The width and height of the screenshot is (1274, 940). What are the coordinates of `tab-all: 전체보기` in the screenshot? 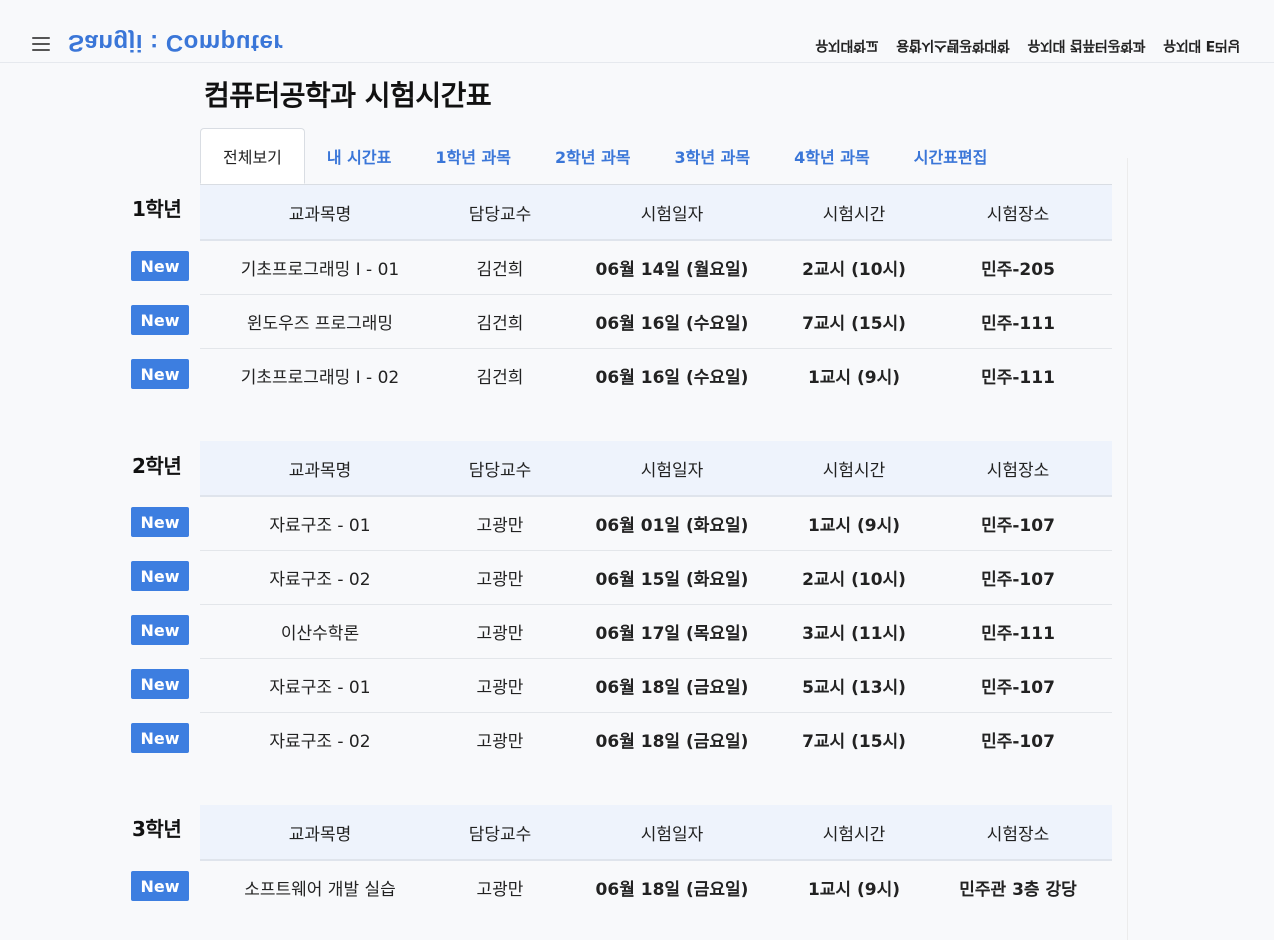 It's located at (252, 156).